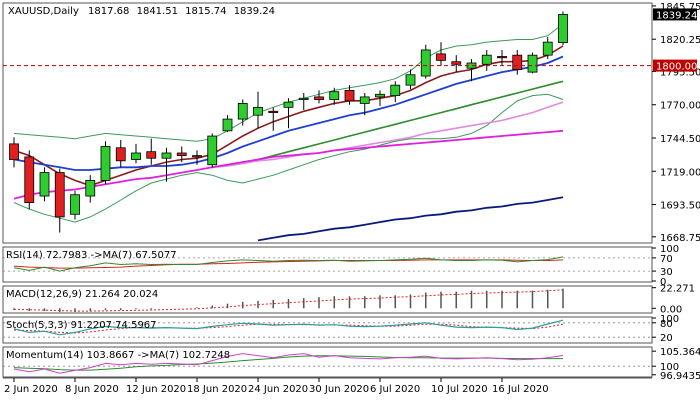  What do you see at coordinates (288, 363) in the screenshot?
I see `momentum-line` at bounding box center [288, 363].